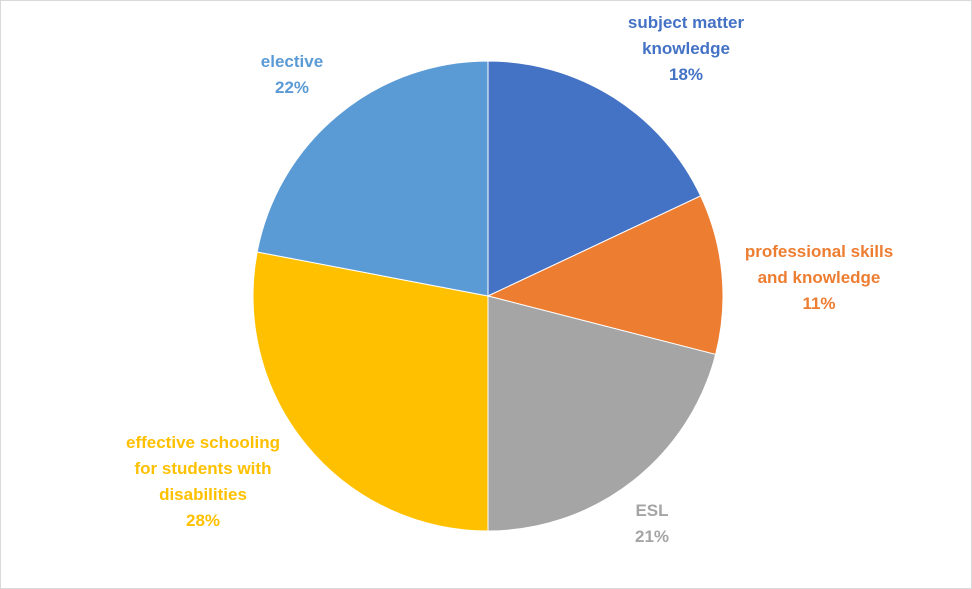 This screenshot has width=972, height=589. Describe the element at coordinates (819, 251) in the screenshot. I see `slice-category-label: professional skills` at that location.